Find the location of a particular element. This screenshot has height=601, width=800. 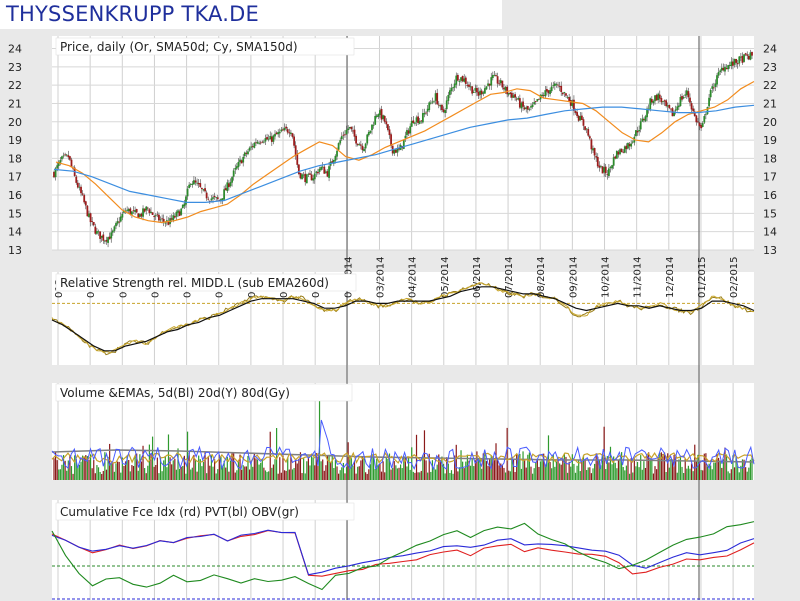

x-tick-label: 12/2014 is located at coordinates (670, 277).